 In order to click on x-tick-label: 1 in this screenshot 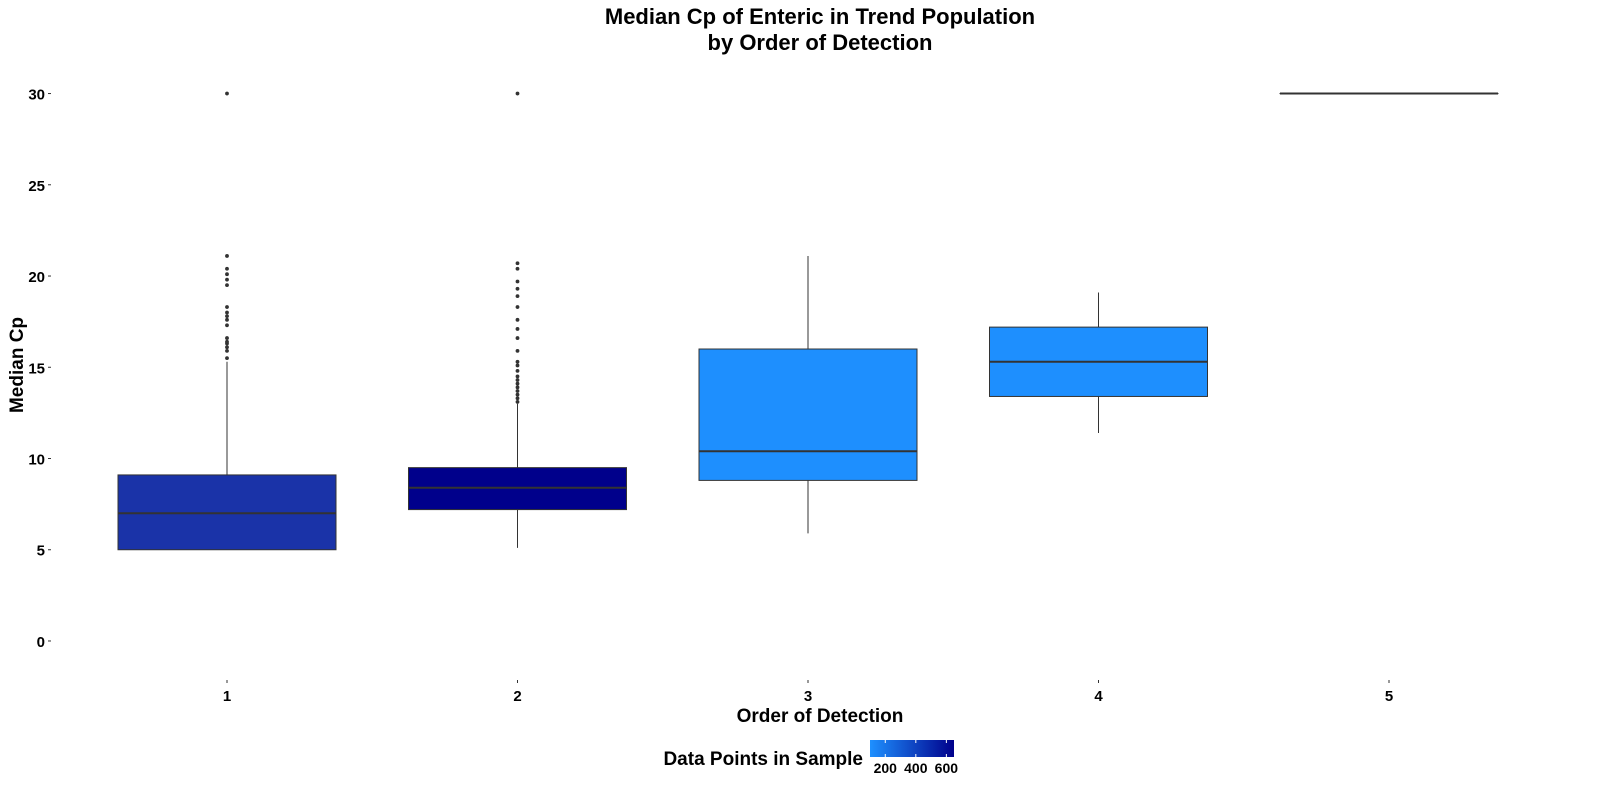, I will do `click(227, 696)`.